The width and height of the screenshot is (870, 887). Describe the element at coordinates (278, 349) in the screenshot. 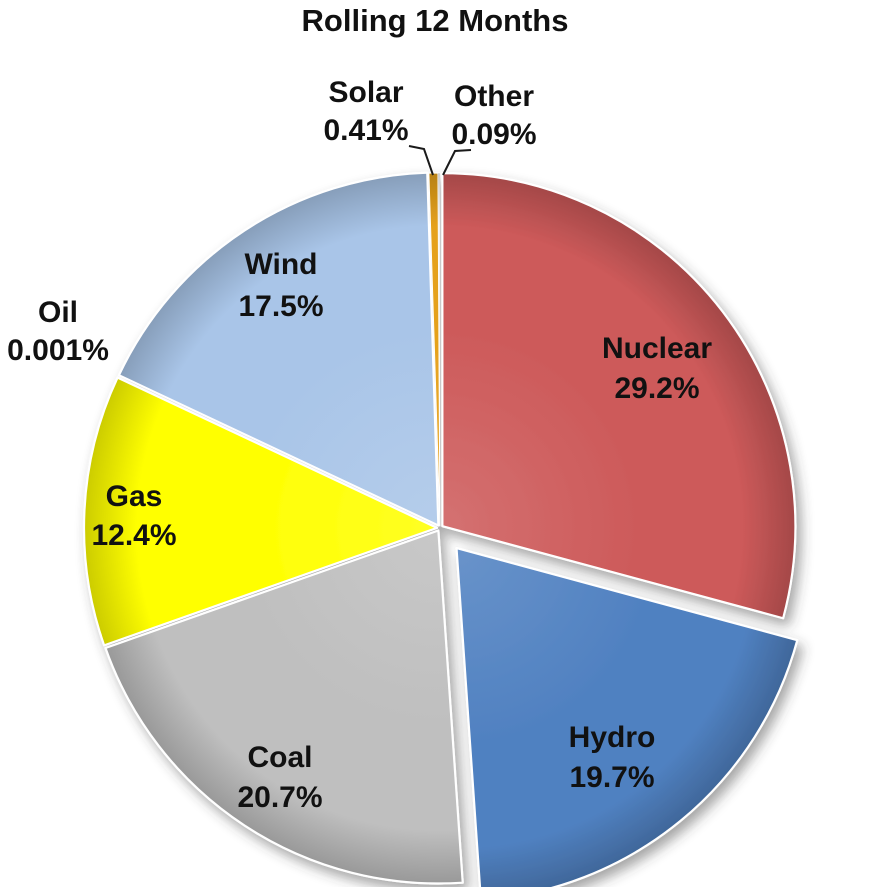

I see `pie-slice-wind` at that location.